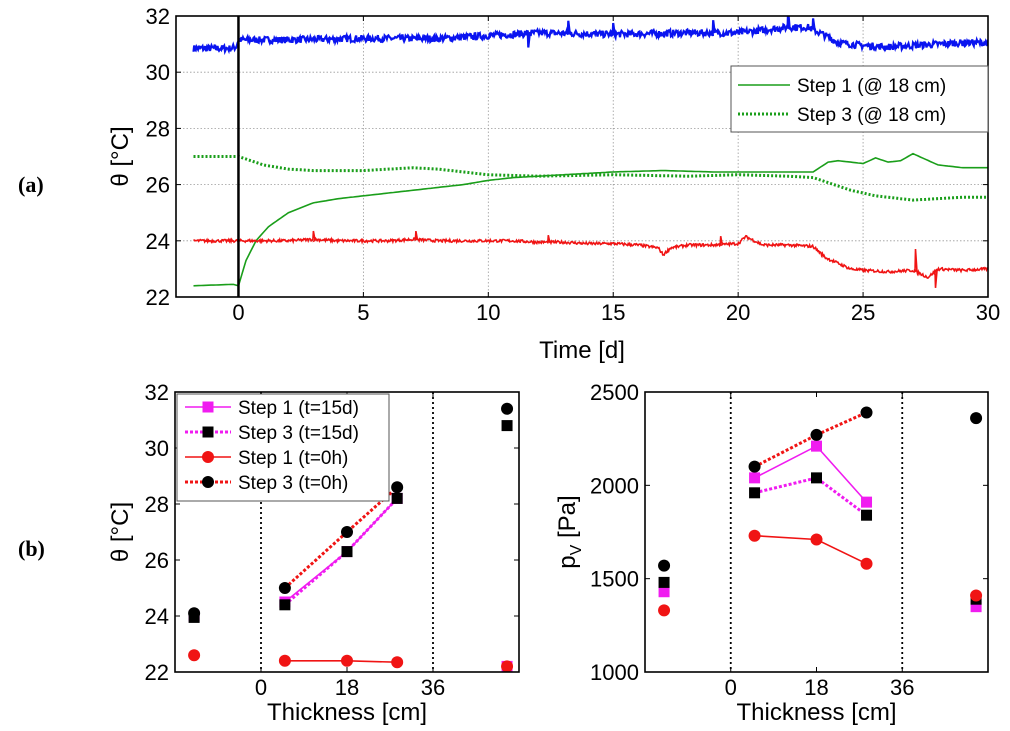 This screenshot has width=1010, height=731. What do you see at coordinates (871, 115) in the screenshot?
I see `legend-label: Step 3 (@ 18 cm)` at bounding box center [871, 115].